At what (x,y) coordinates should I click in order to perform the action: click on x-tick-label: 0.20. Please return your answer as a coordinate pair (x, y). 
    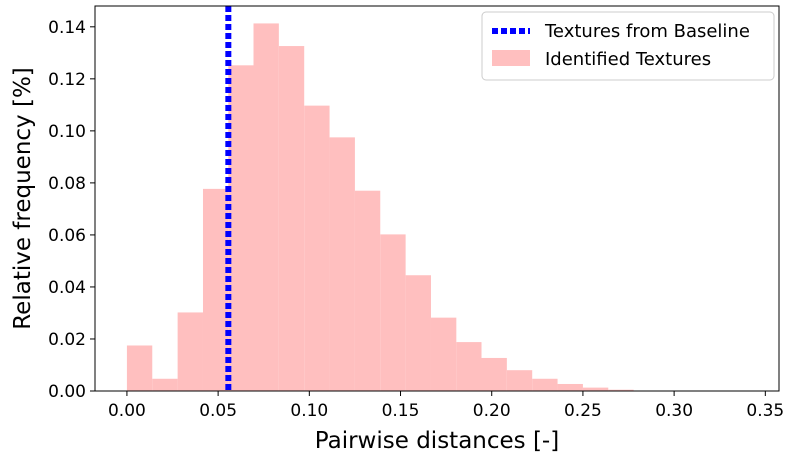
    Looking at the image, I should click on (492, 411).